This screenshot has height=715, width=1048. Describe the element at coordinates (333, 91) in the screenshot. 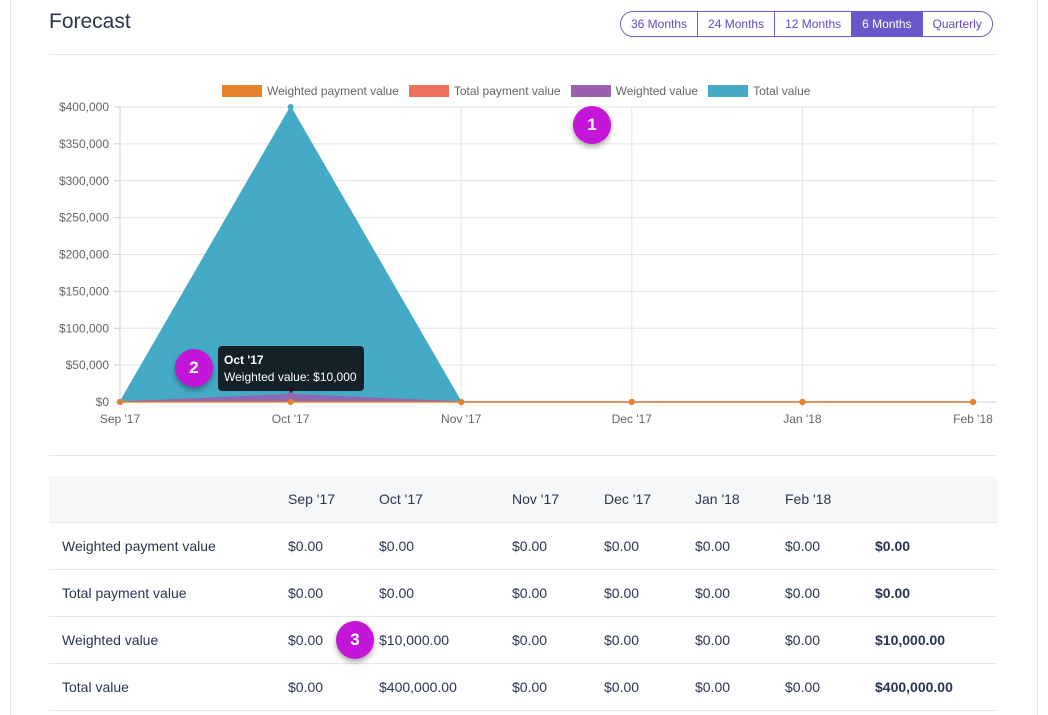

I see `legend-label: Weighted payment value` at that location.